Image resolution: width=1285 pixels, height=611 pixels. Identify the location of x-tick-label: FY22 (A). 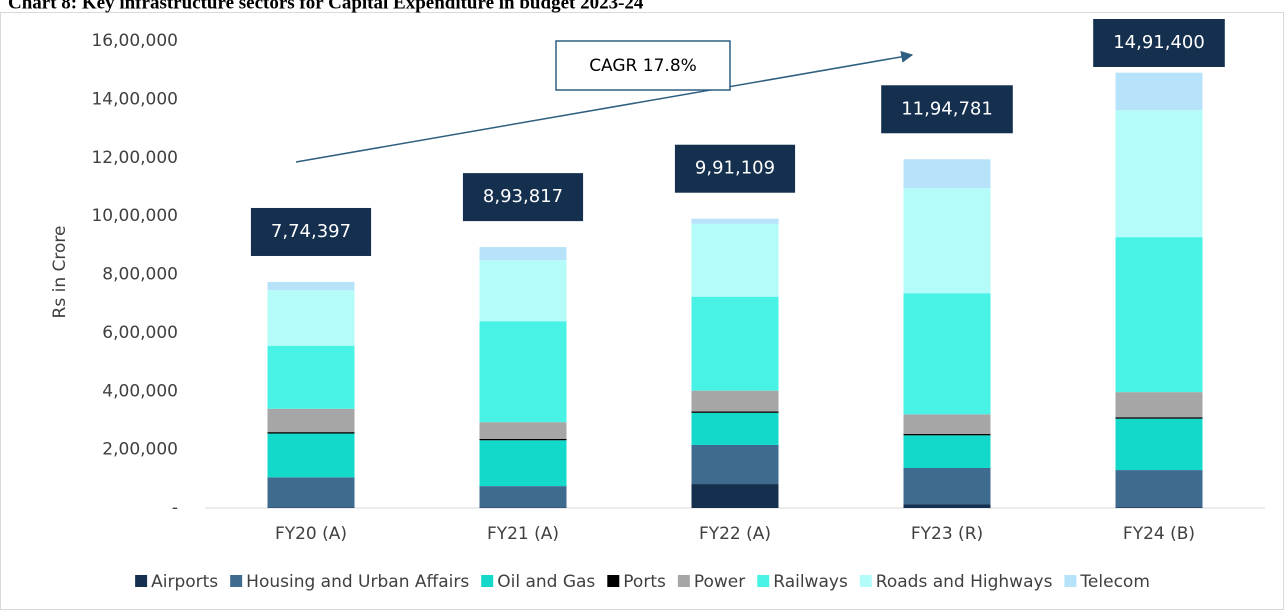
(735, 534).